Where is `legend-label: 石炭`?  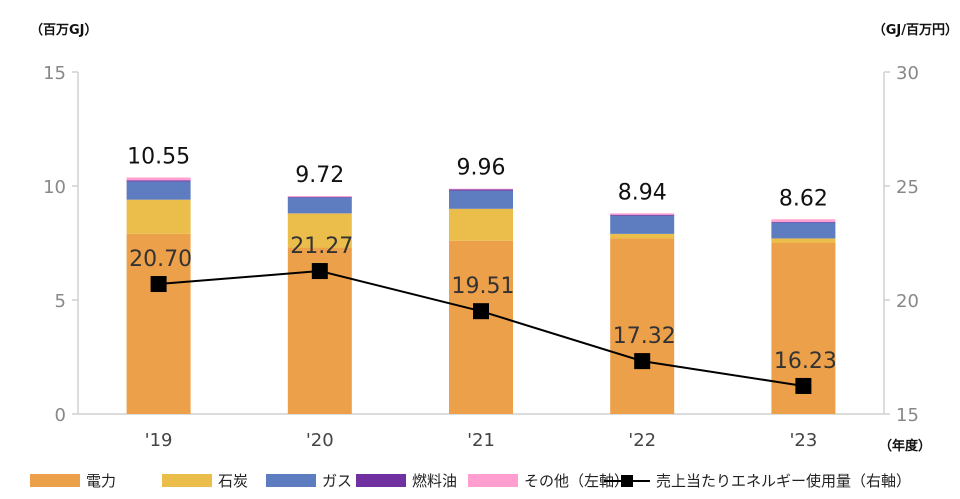
legend-label: 石炭 is located at coordinates (233, 481).